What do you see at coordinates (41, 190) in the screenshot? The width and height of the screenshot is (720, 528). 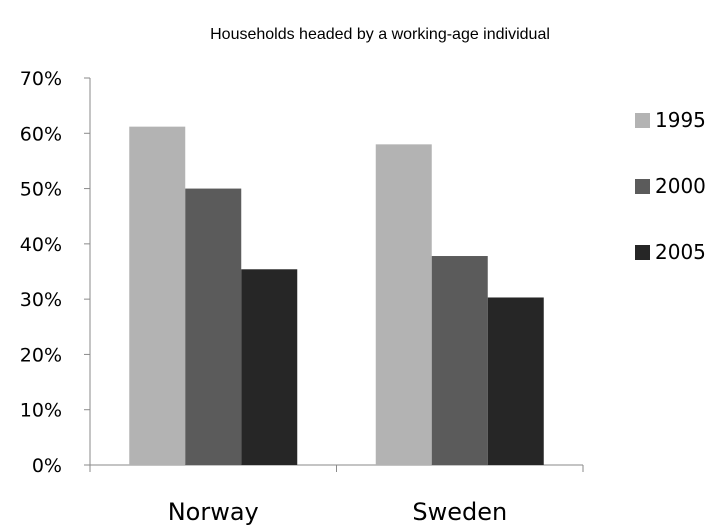 I see `y-tick-label: 50%` at bounding box center [41, 190].